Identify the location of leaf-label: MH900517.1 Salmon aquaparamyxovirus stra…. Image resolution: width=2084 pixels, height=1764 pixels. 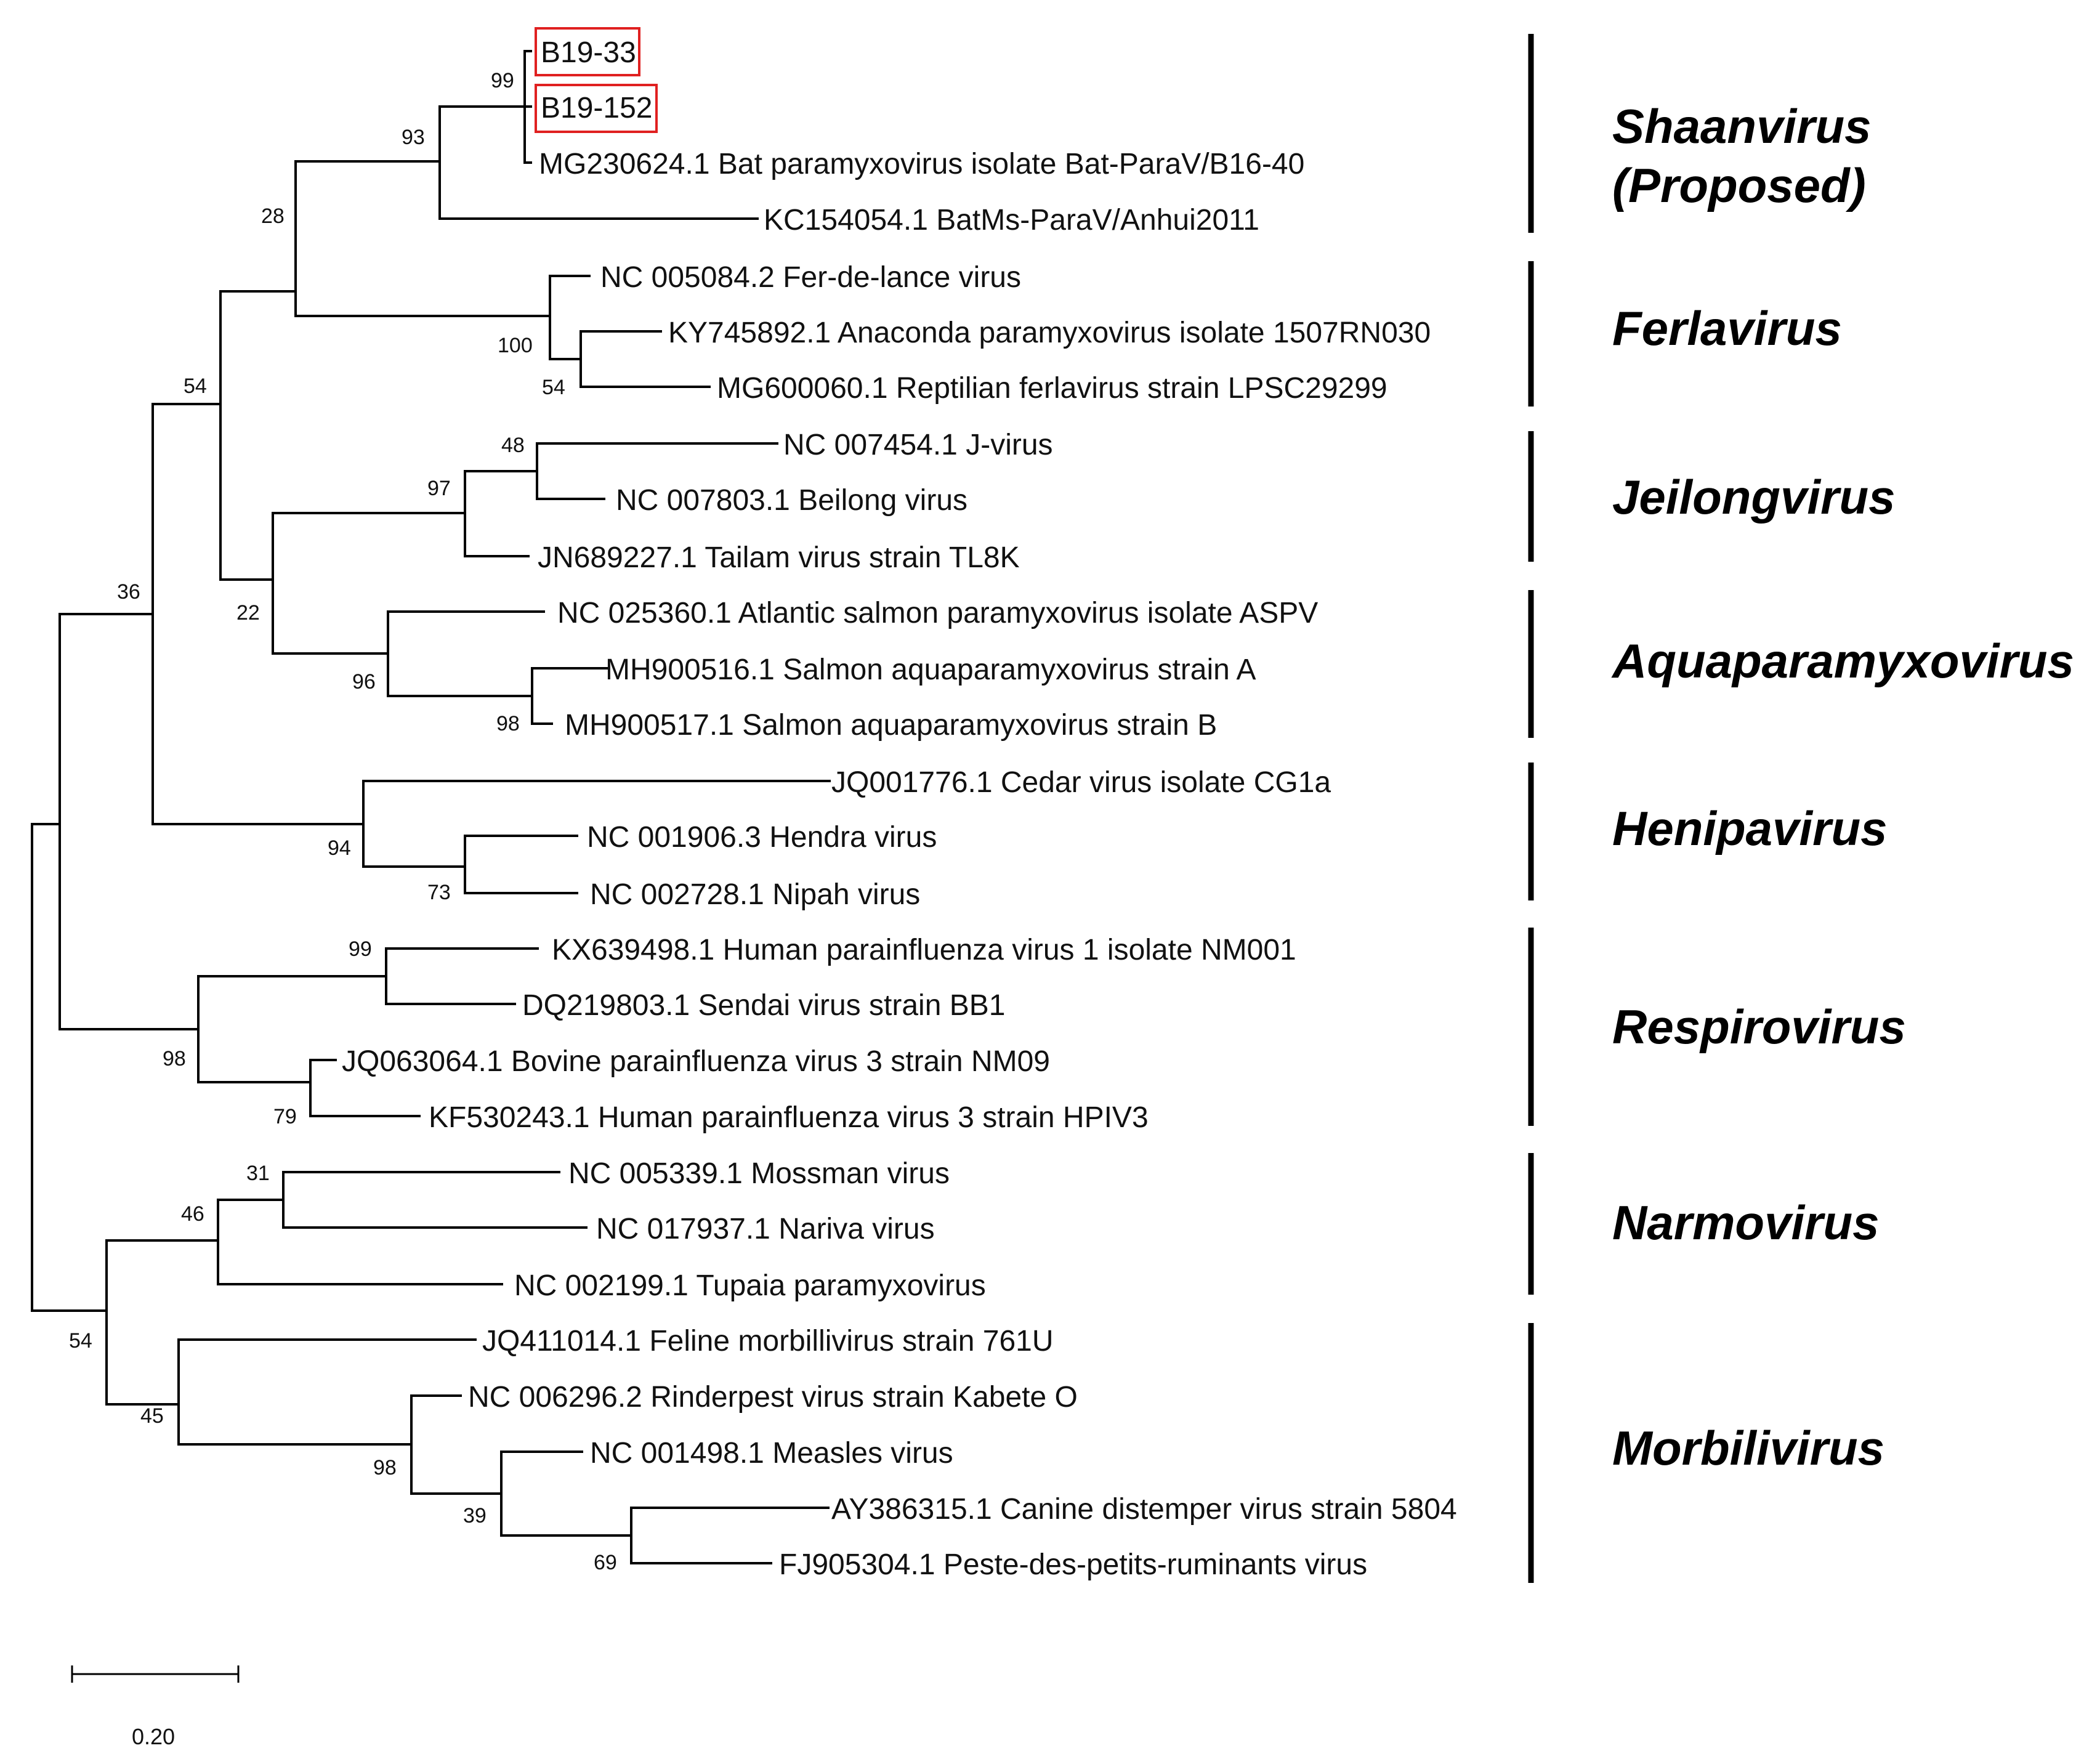
(891, 725).